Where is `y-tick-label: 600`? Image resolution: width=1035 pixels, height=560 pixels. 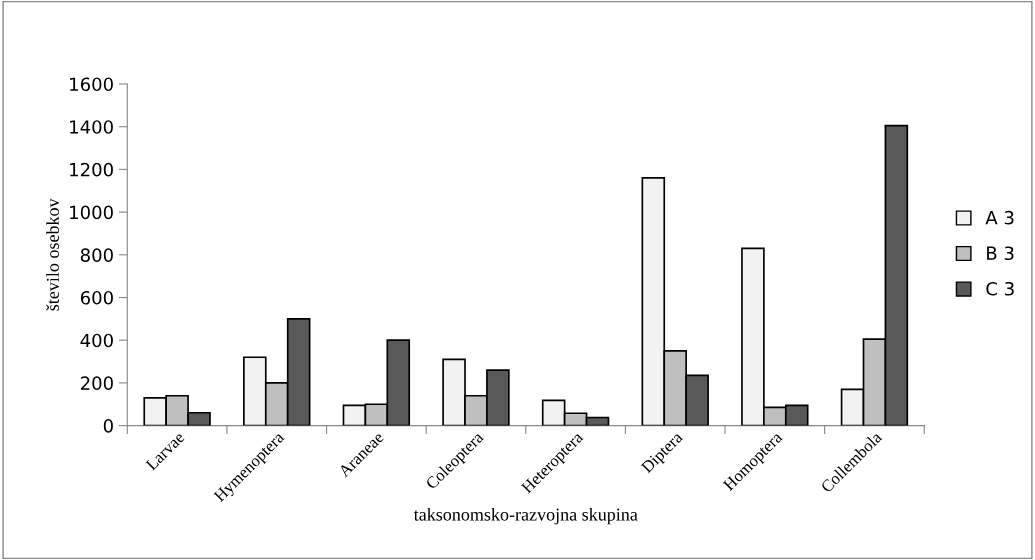 y-tick-label: 600 is located at coordinates (96, 297).